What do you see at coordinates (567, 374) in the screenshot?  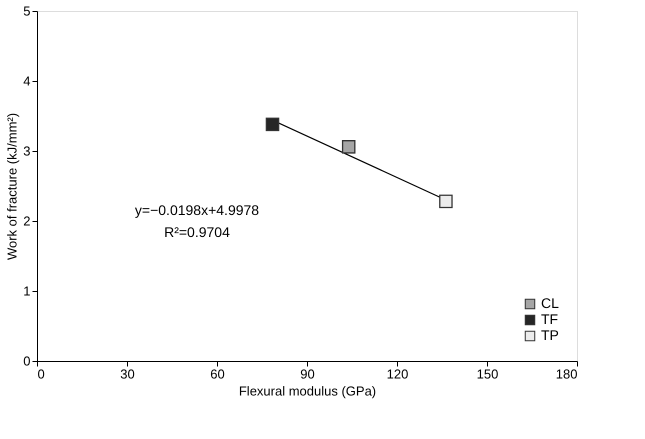 I see `x-tick-label: 180` at bounding box center [567, 374].